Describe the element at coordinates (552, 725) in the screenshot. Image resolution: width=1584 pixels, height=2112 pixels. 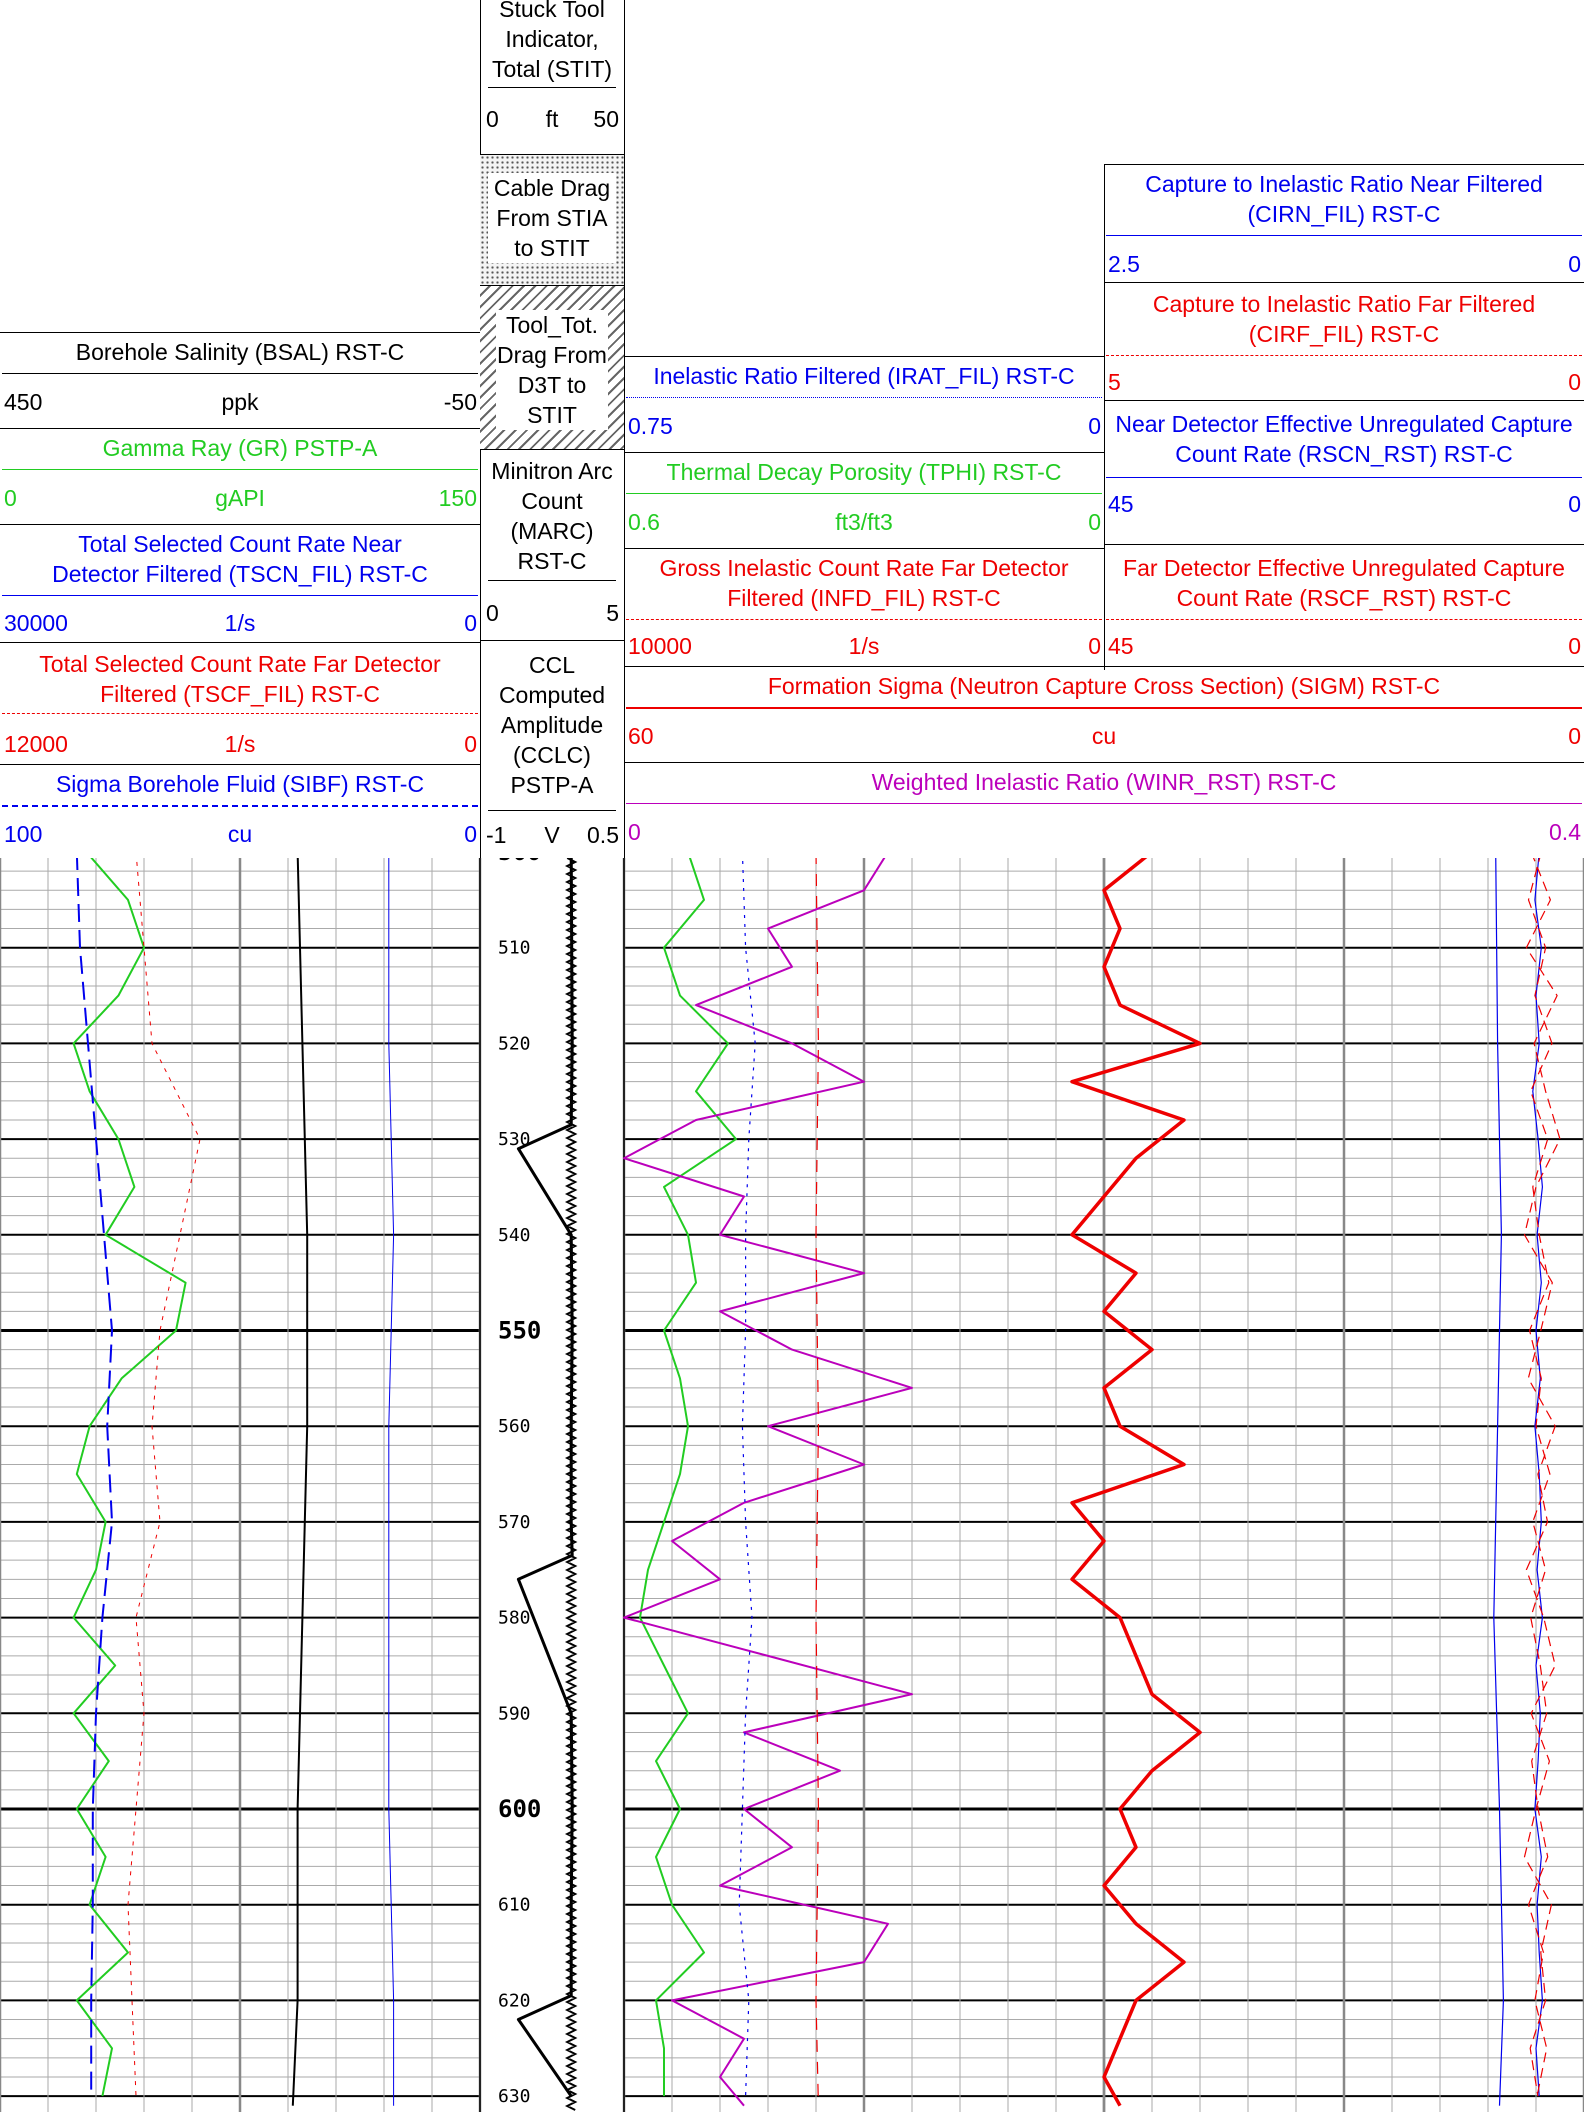
I see `cclc-title: CCL Computed Amplitude (CCLC) PSTP-A` at that location.